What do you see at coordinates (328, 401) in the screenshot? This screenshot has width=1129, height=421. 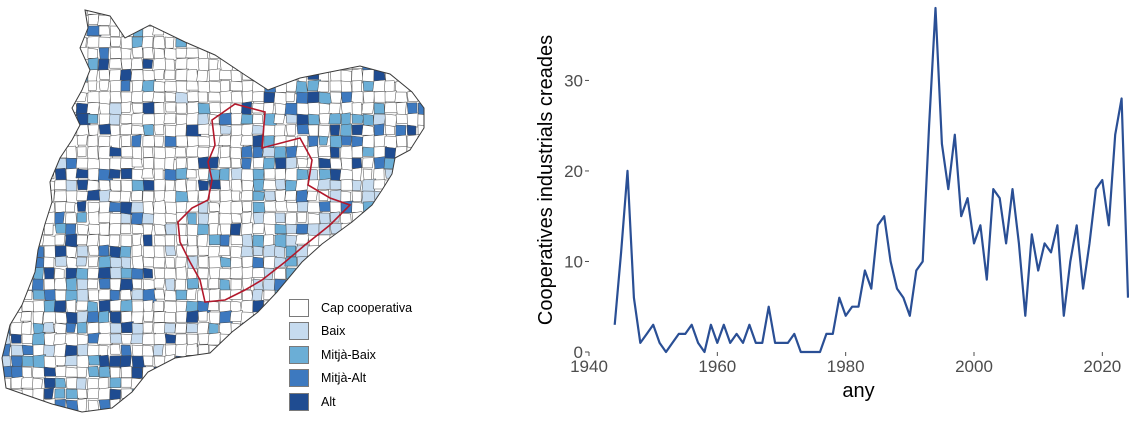 I see `legend-label: Alt` at bounding box center [328, 401].